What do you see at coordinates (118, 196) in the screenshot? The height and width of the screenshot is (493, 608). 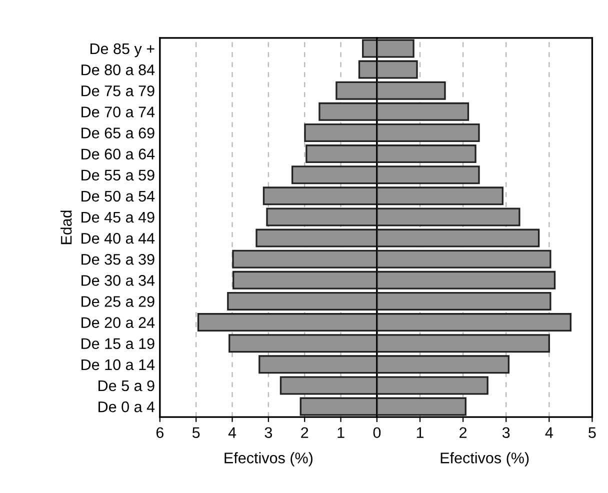 I see `y-tick-label: De 50 a 54` at bounding box center [118, 196].